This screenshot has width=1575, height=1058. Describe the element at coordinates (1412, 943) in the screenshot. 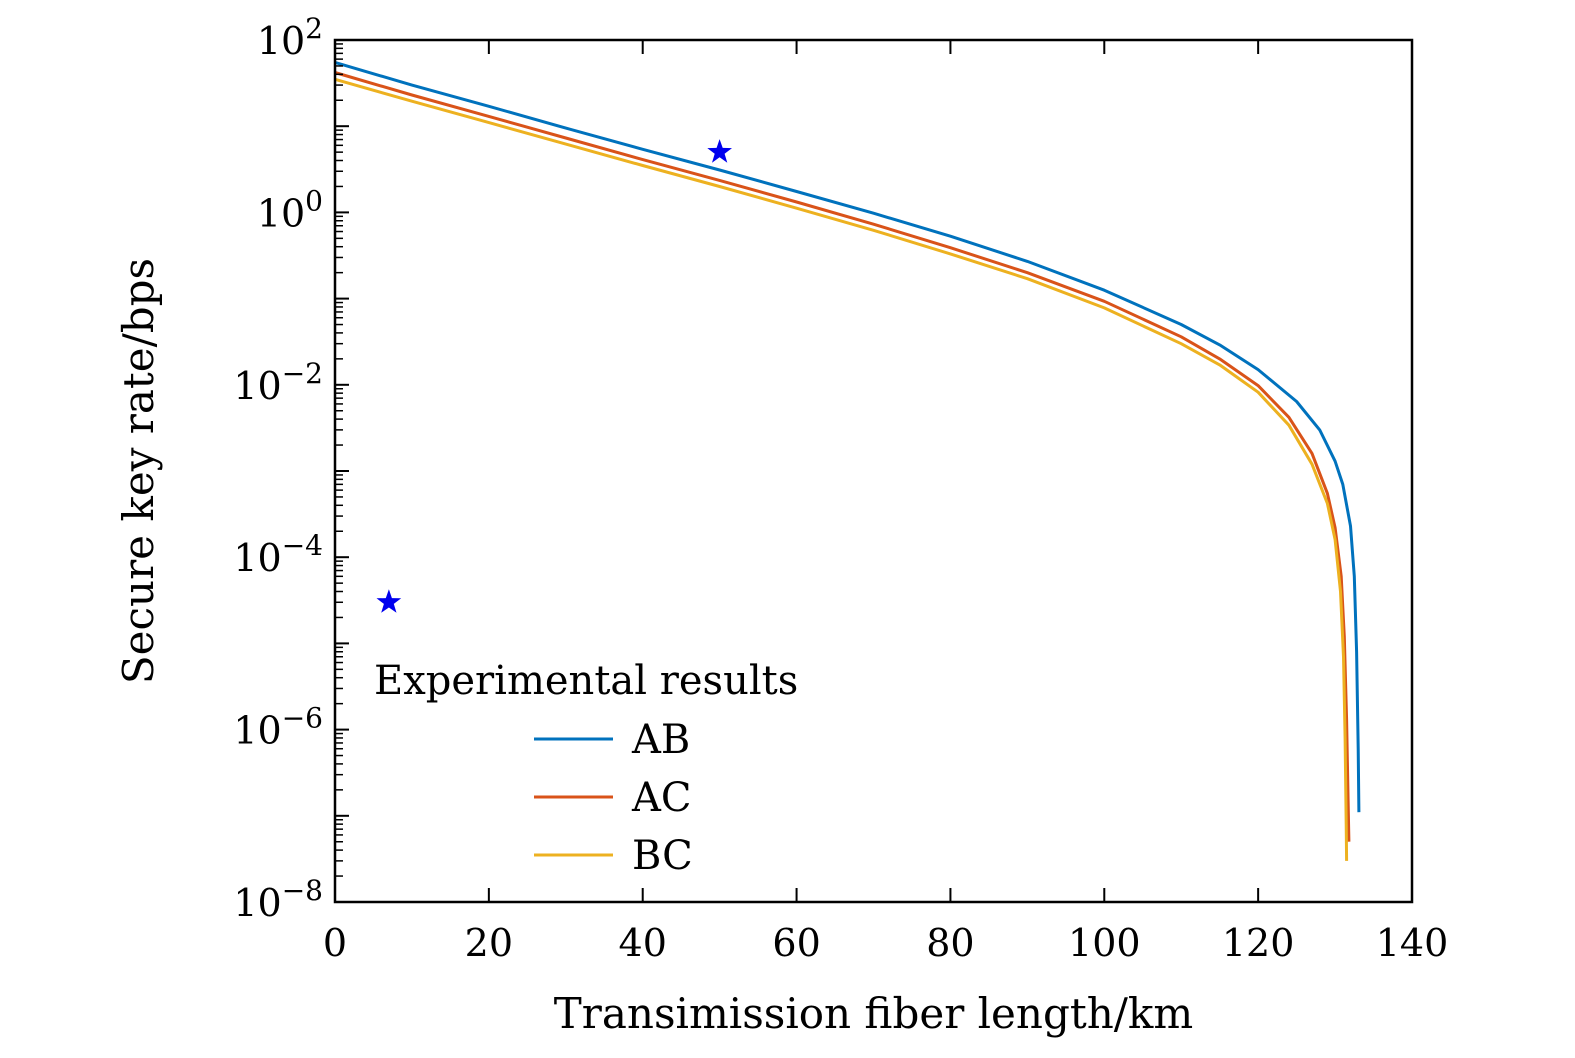

I see `x-tick-label: 140` at that location.